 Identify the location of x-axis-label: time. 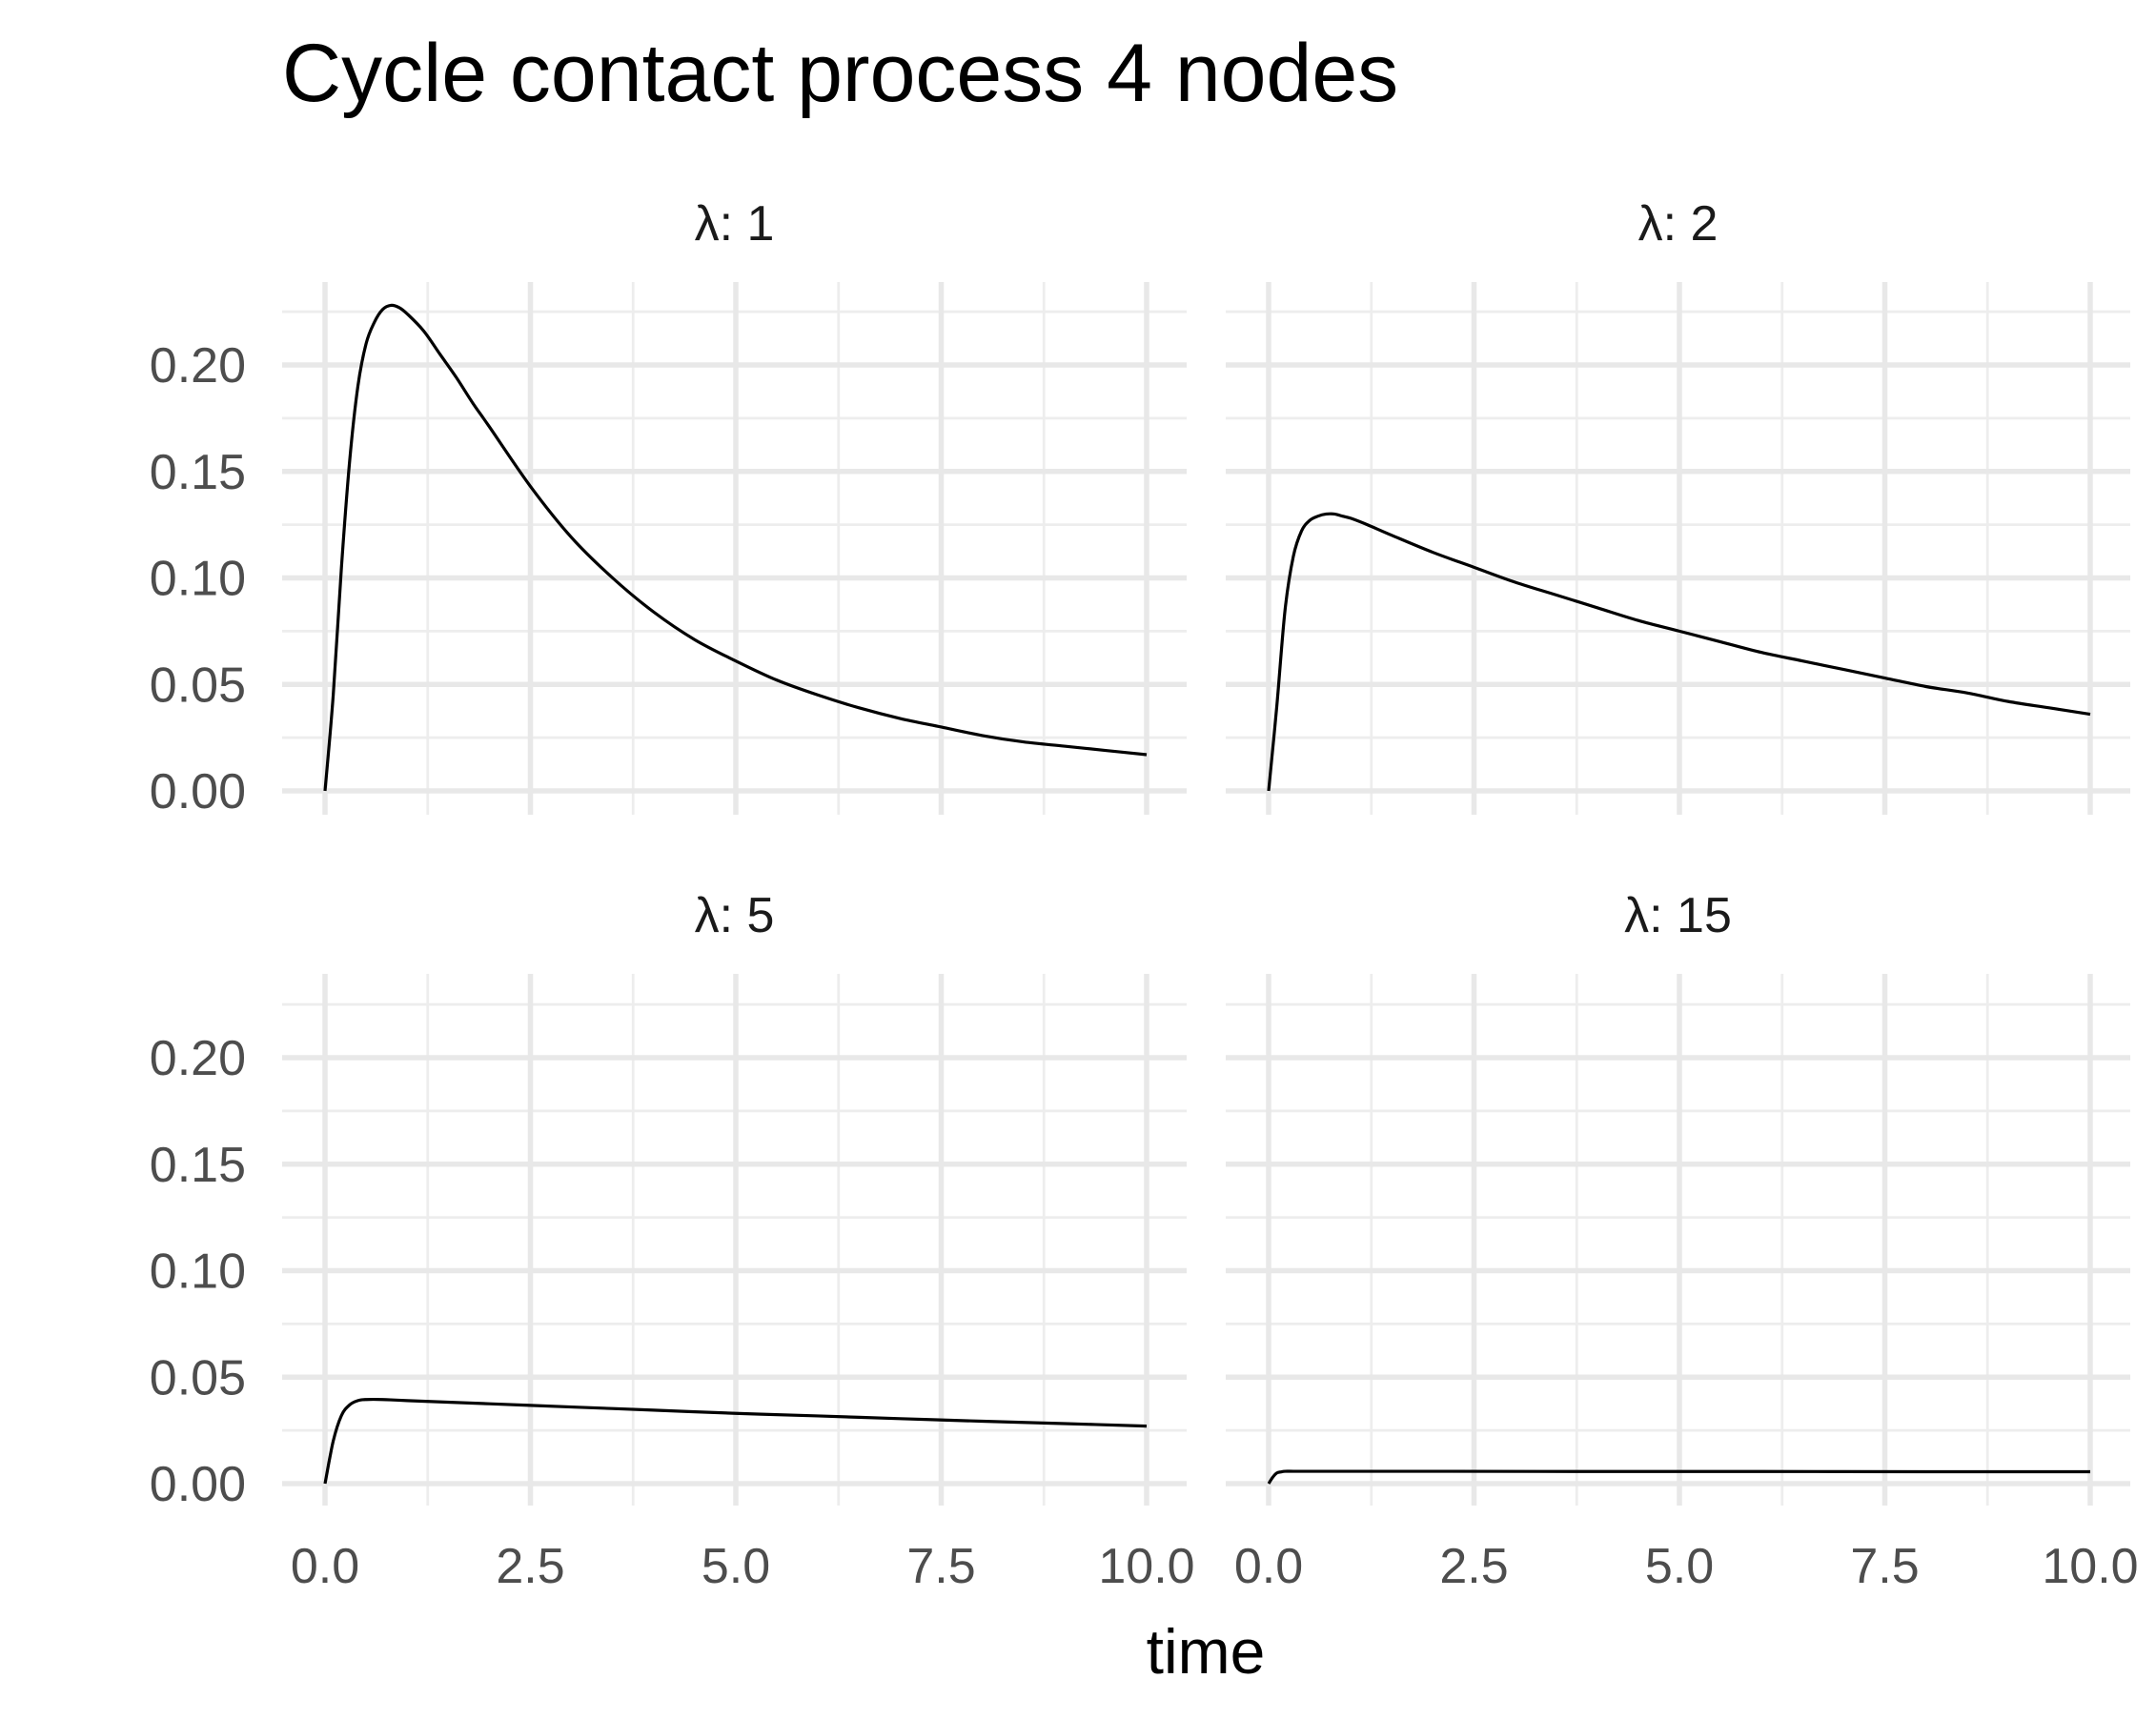
(1207, 1651).